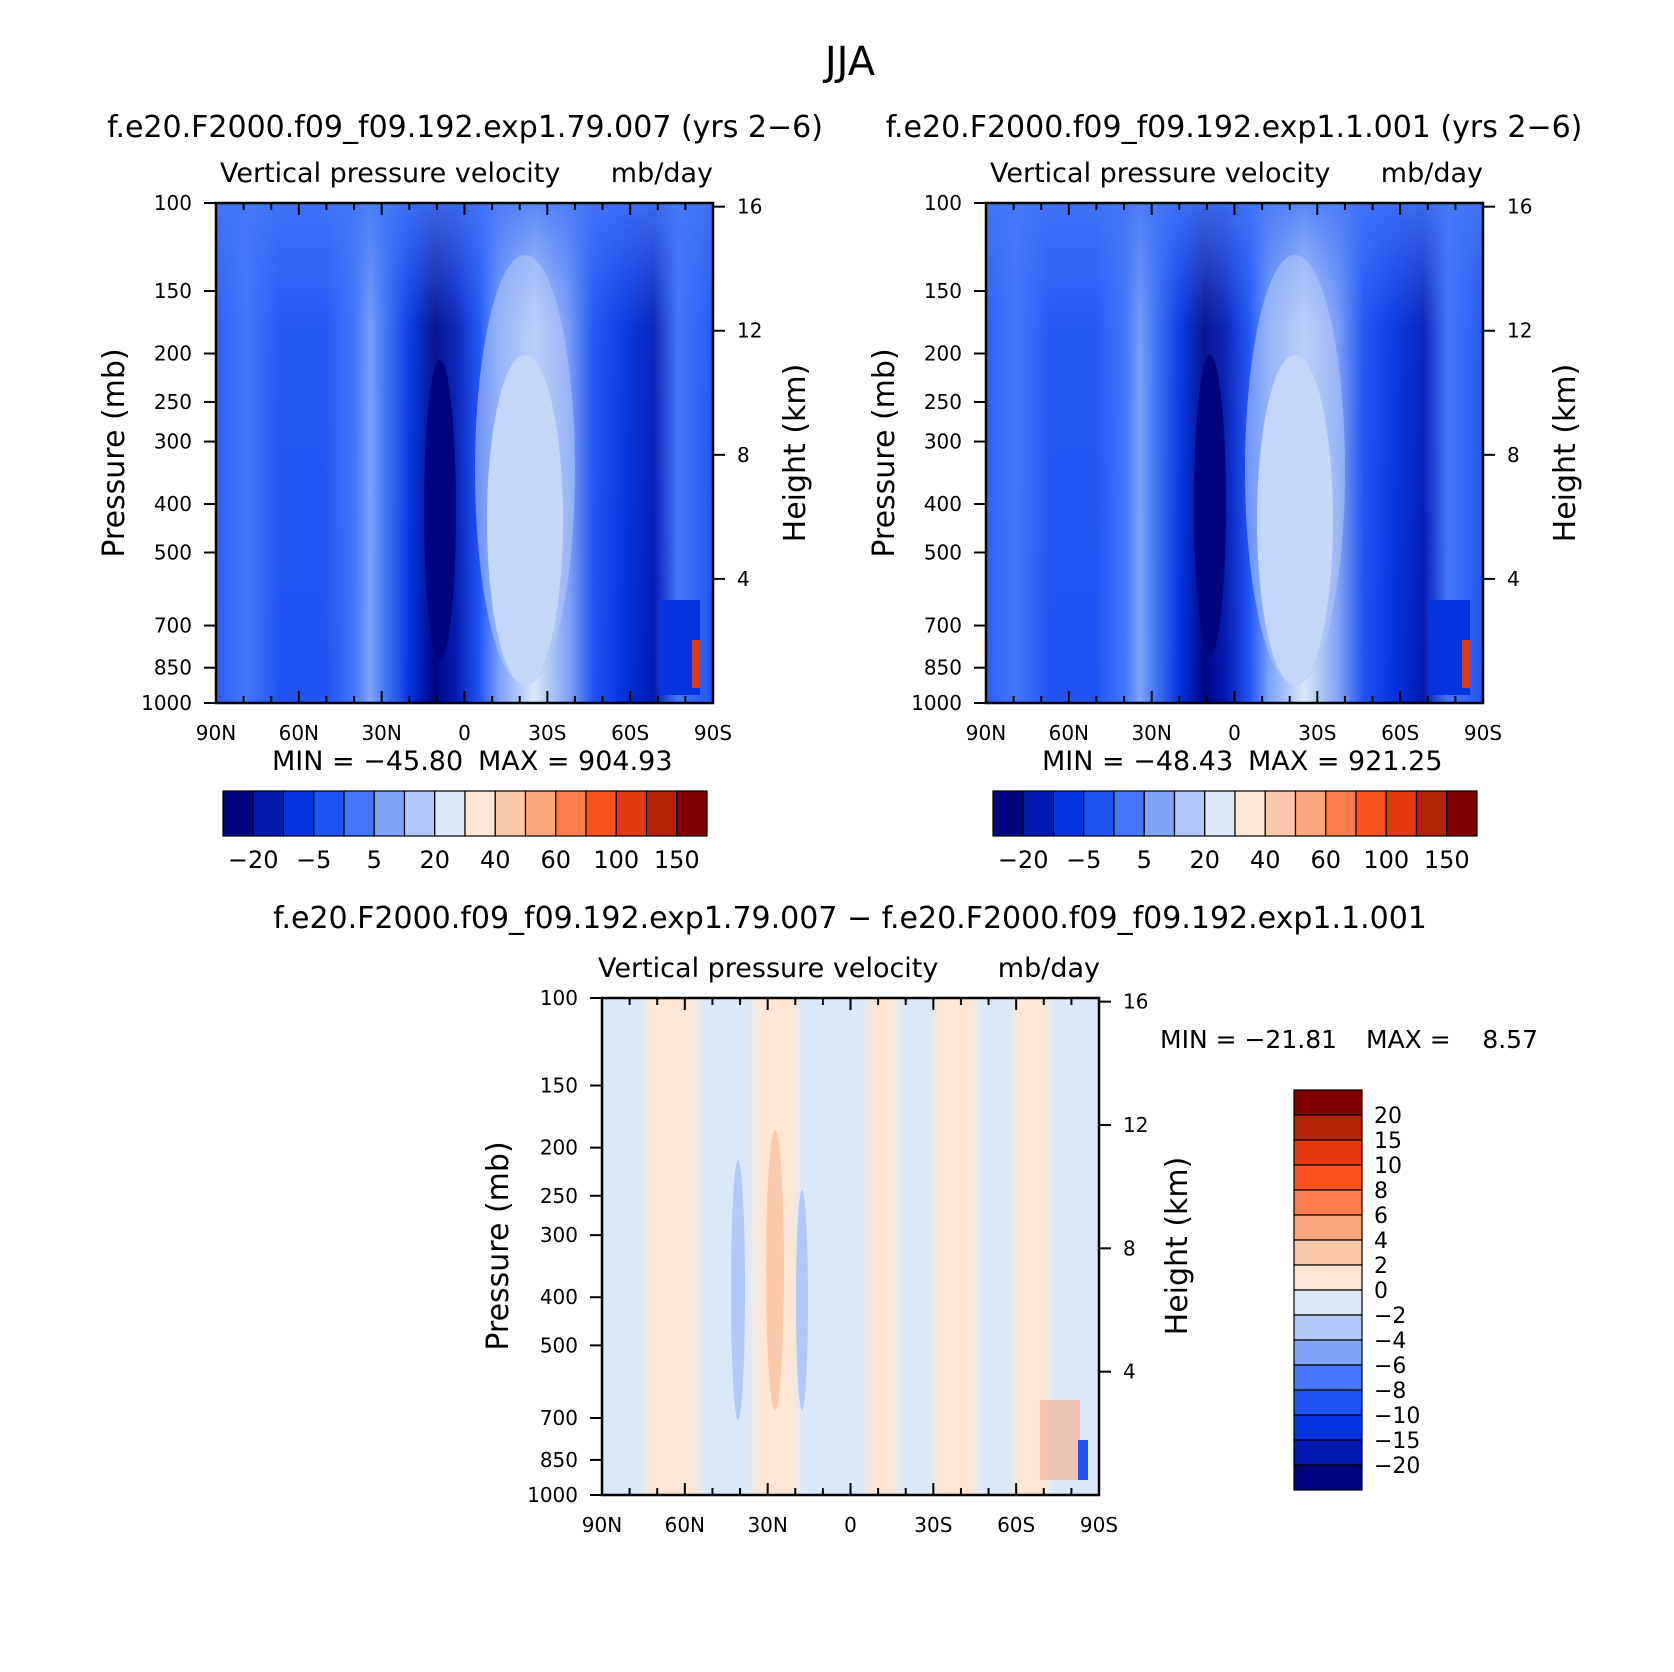 This screenshot has width=1674, height=1672. Describe the element at coordinates (1388, 1141) in the screenshot. I see `colorbar-label: 15` at that location.